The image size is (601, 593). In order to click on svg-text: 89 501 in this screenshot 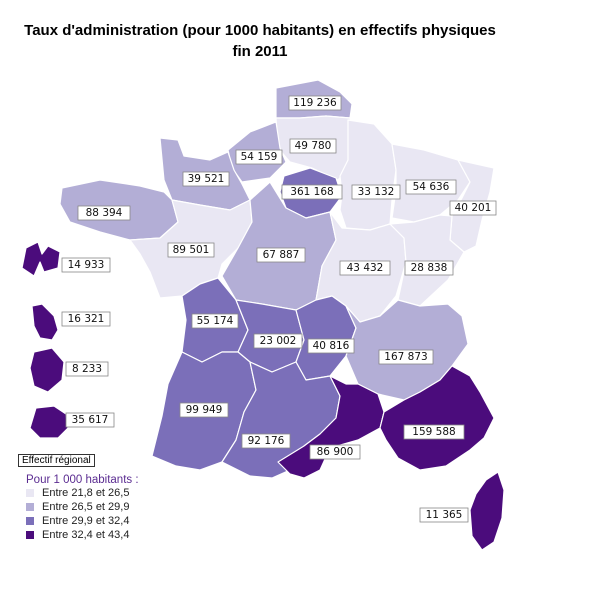, I will do `click(191, 250)`.